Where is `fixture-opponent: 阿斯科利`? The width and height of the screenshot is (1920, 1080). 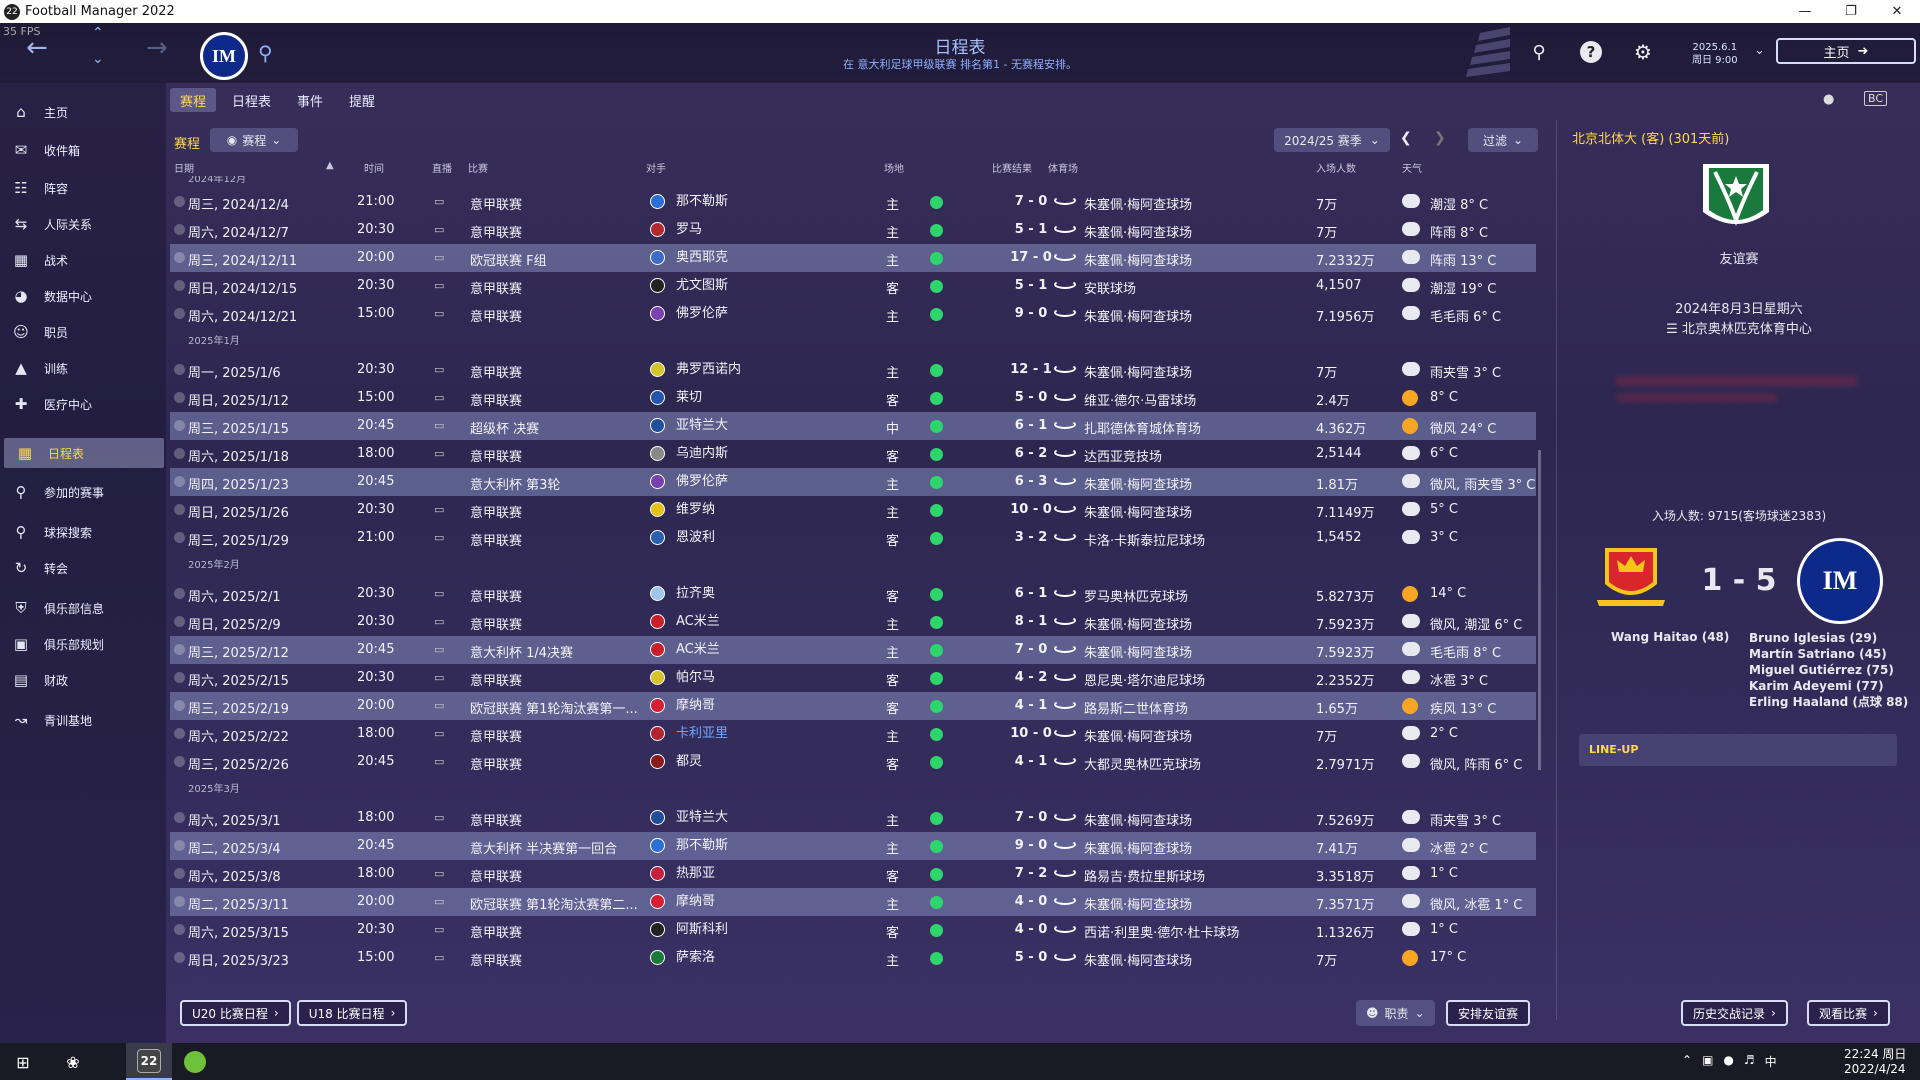
fixture-opponent: 阿斯科利 is located at coordinates (702, 929).